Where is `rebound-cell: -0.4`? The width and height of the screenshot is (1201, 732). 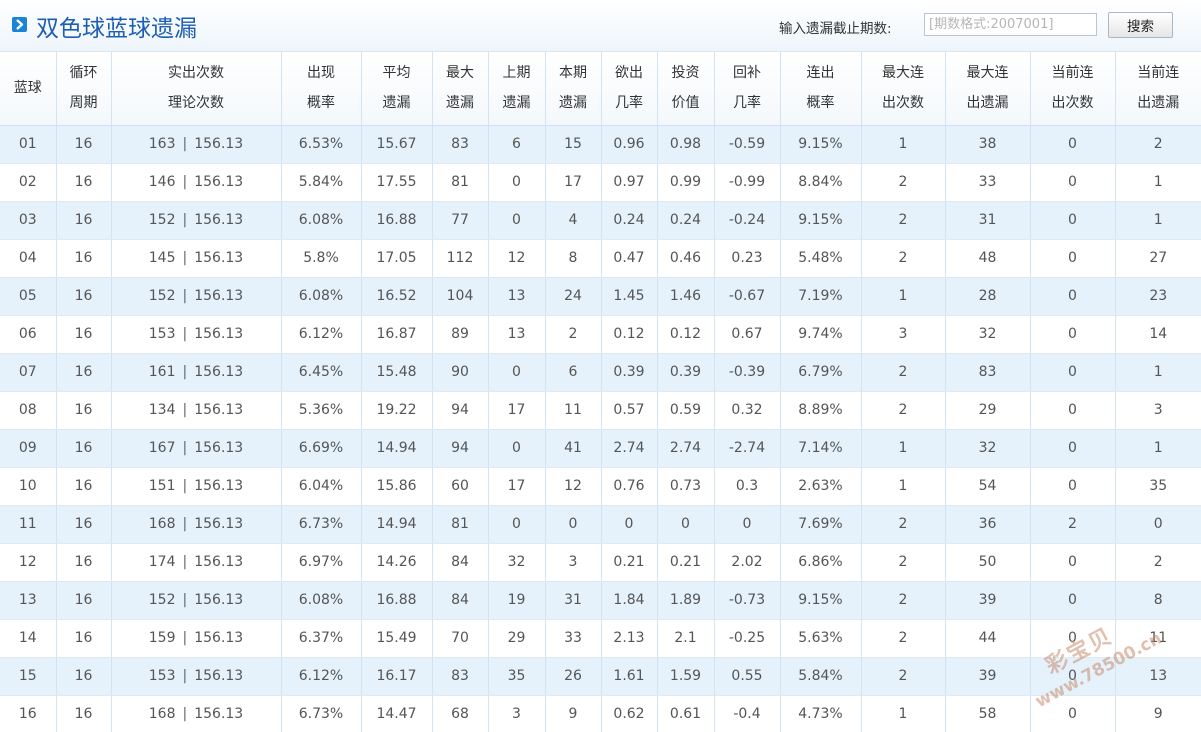
rebound-cell: -0.4 is located at coordinates (747, 713).